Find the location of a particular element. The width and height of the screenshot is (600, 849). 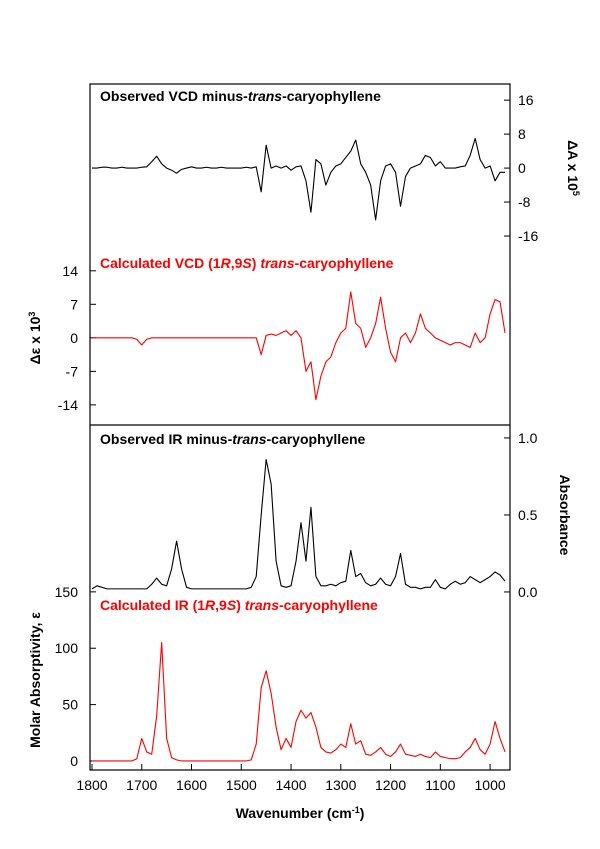

x-tick-label: 1400 is located at coordinates (290, 785).